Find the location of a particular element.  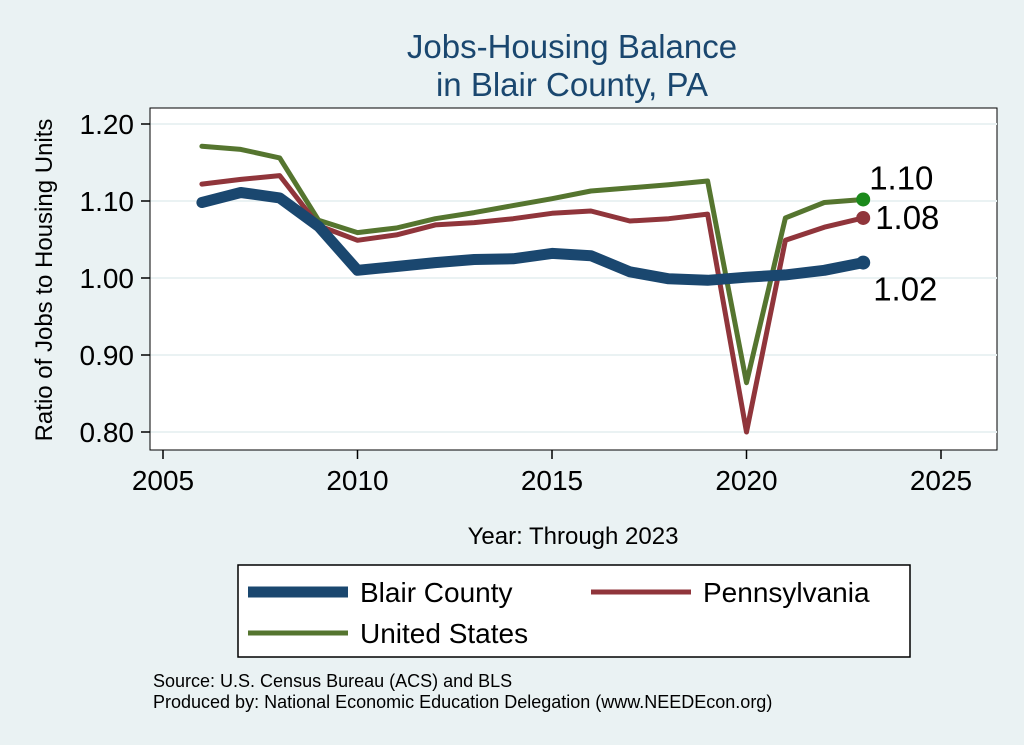

y-axis: 0.80 0.90 1.00 1.10 1.20 is located at coordinates (115, 279).